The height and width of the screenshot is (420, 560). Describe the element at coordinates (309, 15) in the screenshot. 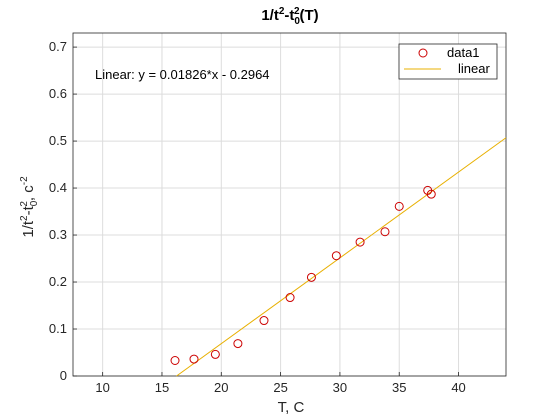

I see `title-tail: (T)` at that location.